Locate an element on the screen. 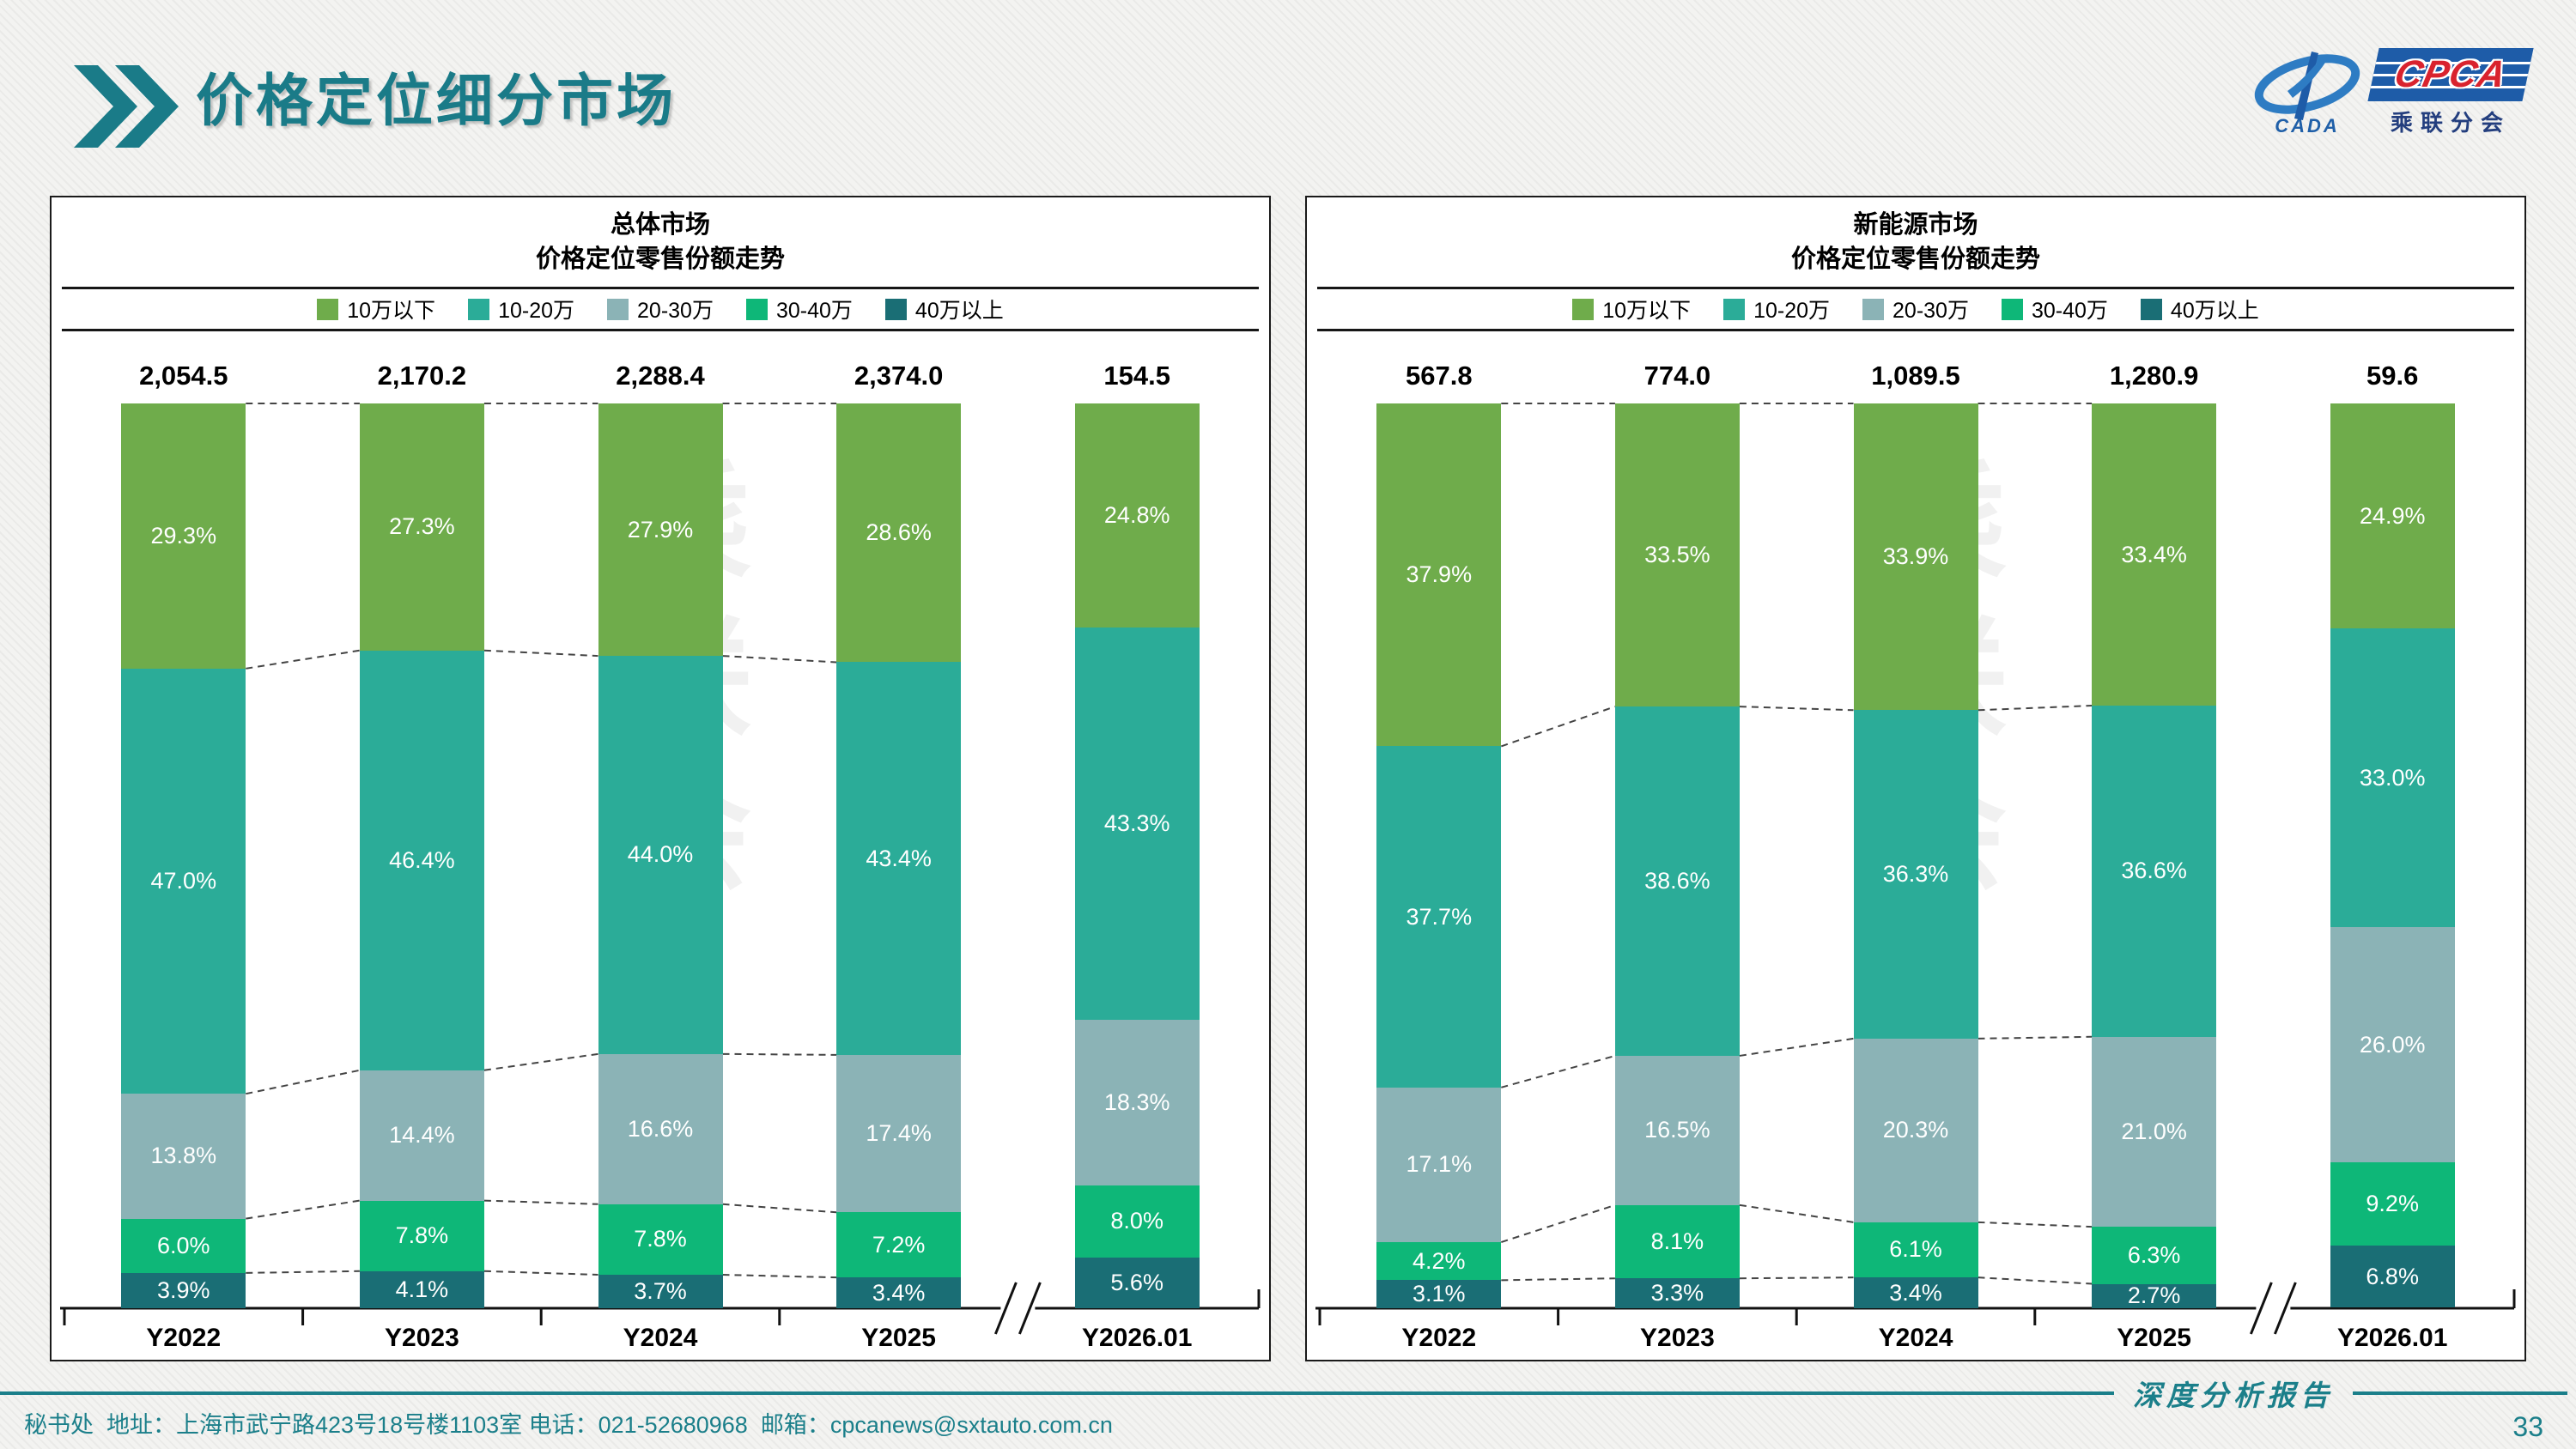  legend-item: 40万以上 is located at coordinates (2200, 309).